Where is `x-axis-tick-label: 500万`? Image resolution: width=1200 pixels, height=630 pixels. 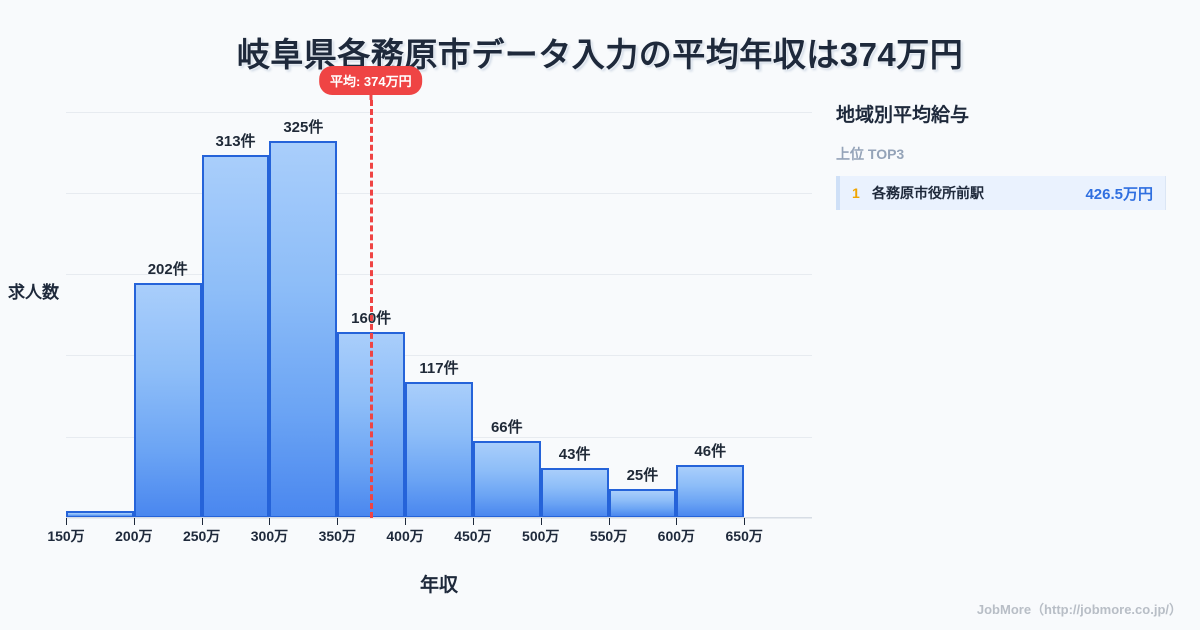
x-axis-tick-label: 500万 is located at coordinates (541, 536).